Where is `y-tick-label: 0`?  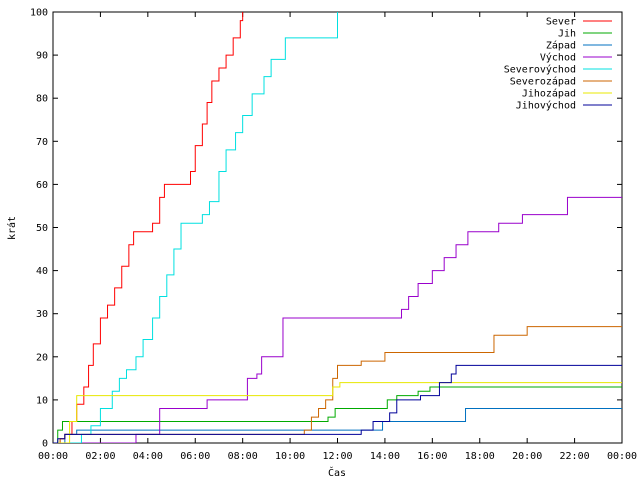 y-tick-label: 0 is located at coordinates (45, 444).